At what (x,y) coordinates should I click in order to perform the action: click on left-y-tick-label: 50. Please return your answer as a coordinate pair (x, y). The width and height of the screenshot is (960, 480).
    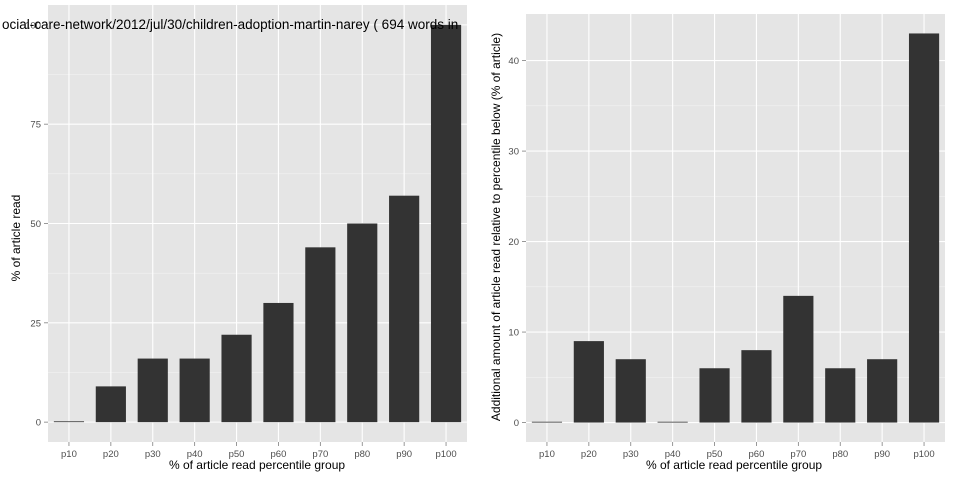
    Looking at the image, I should click on (35, 224).